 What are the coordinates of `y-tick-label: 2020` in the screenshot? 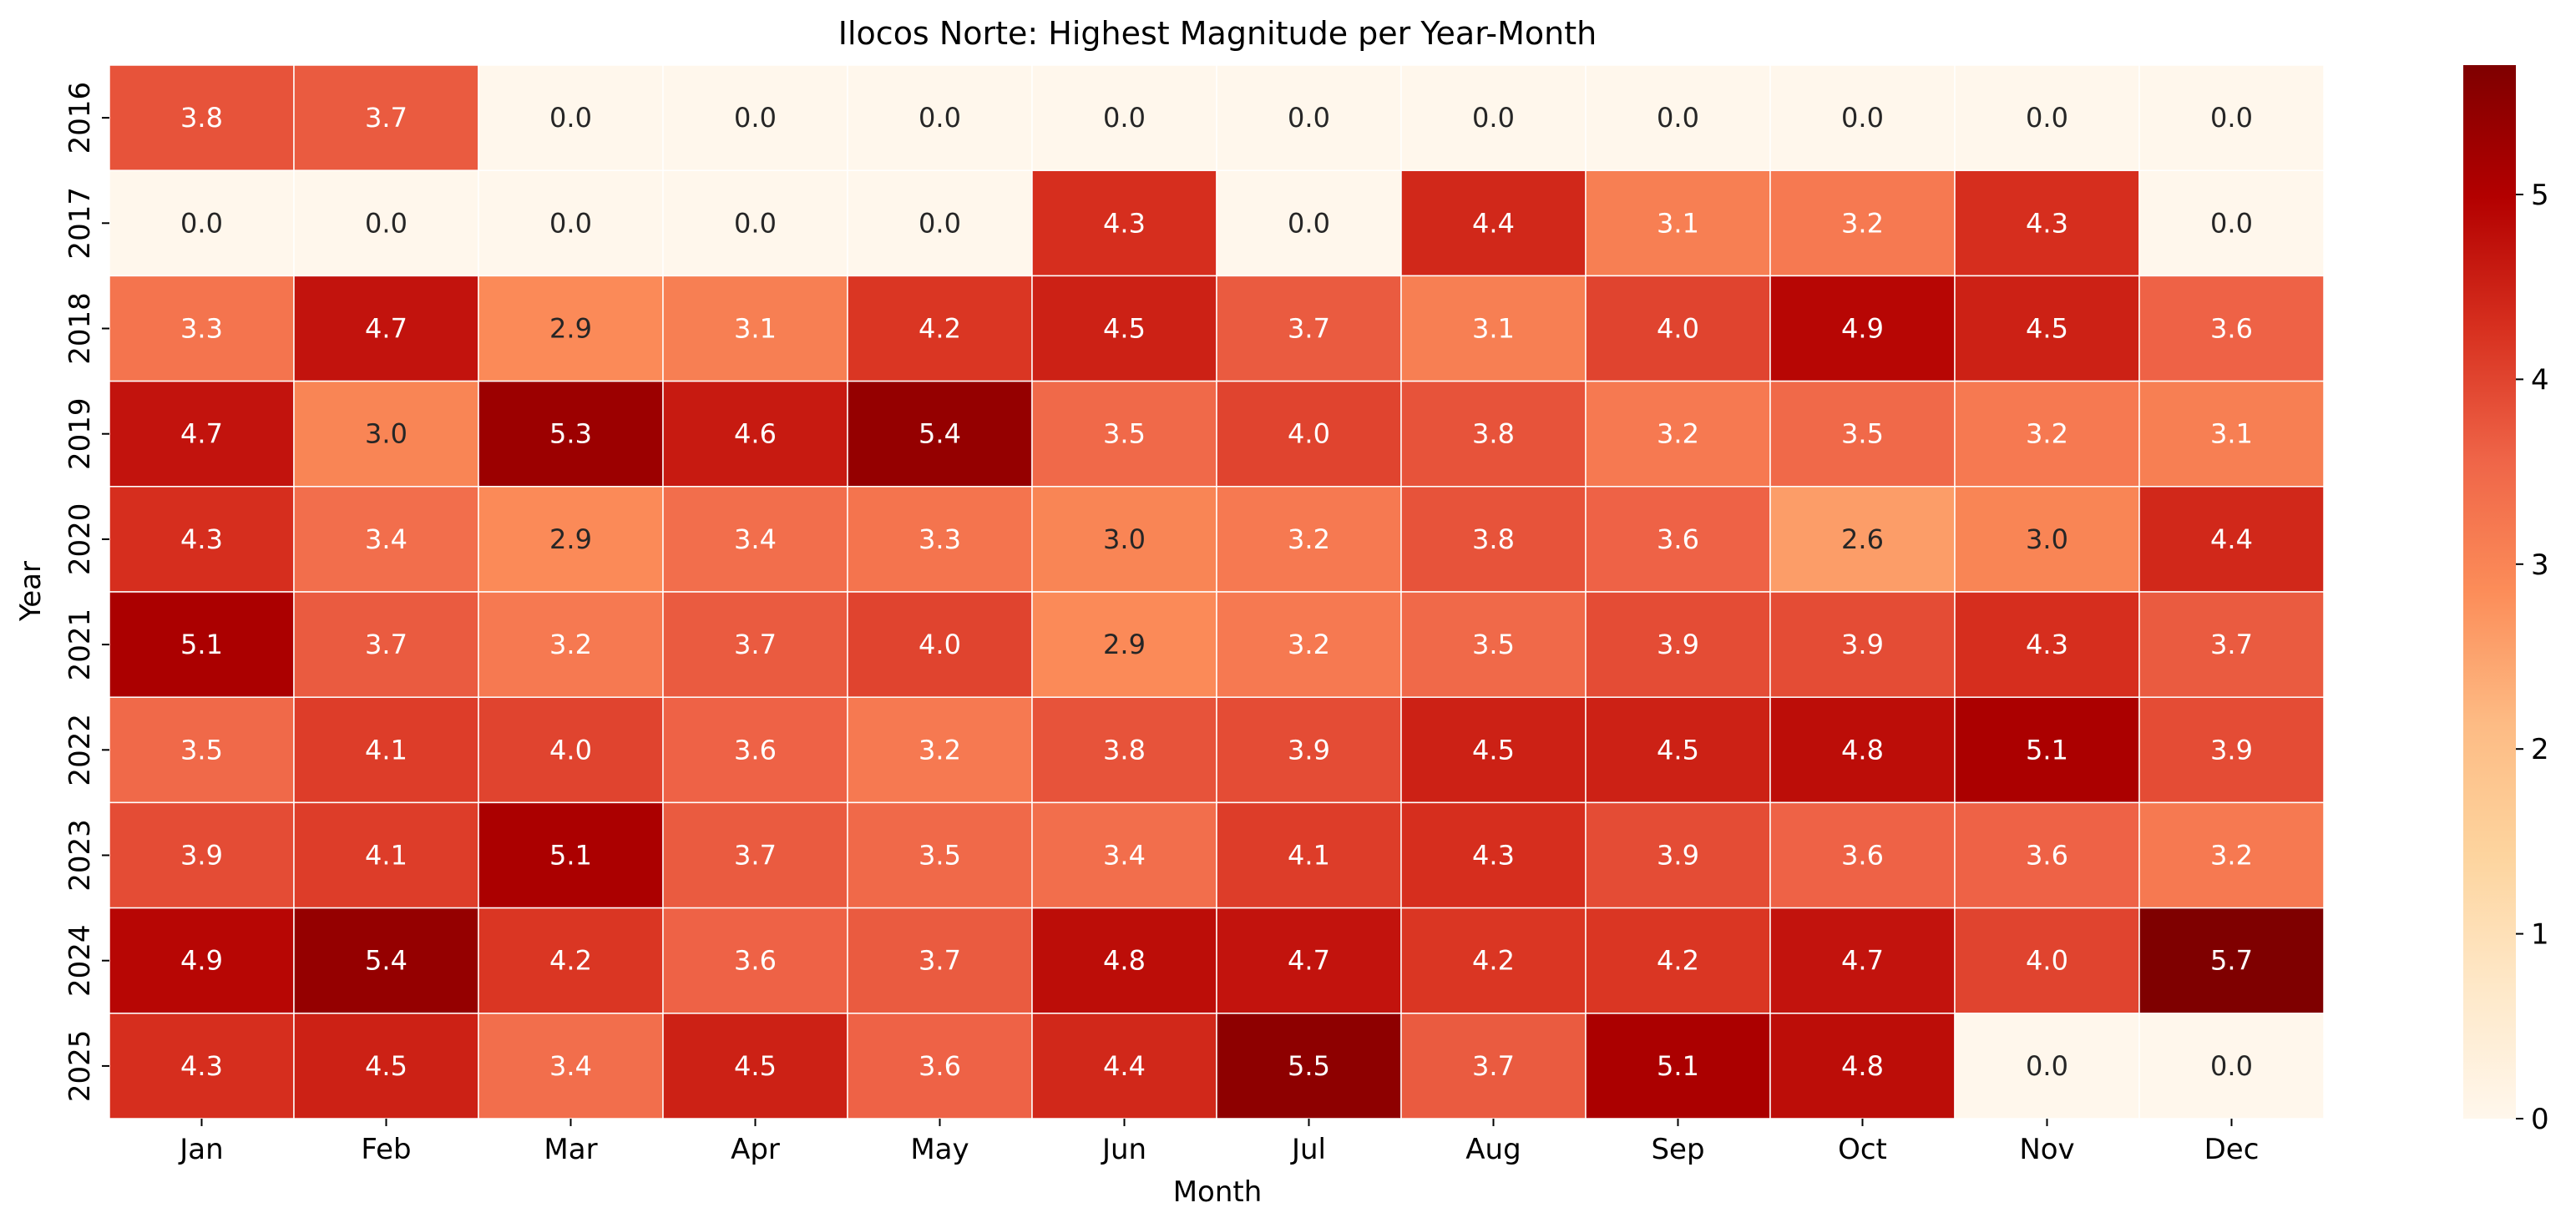 It's located at (80, 540).